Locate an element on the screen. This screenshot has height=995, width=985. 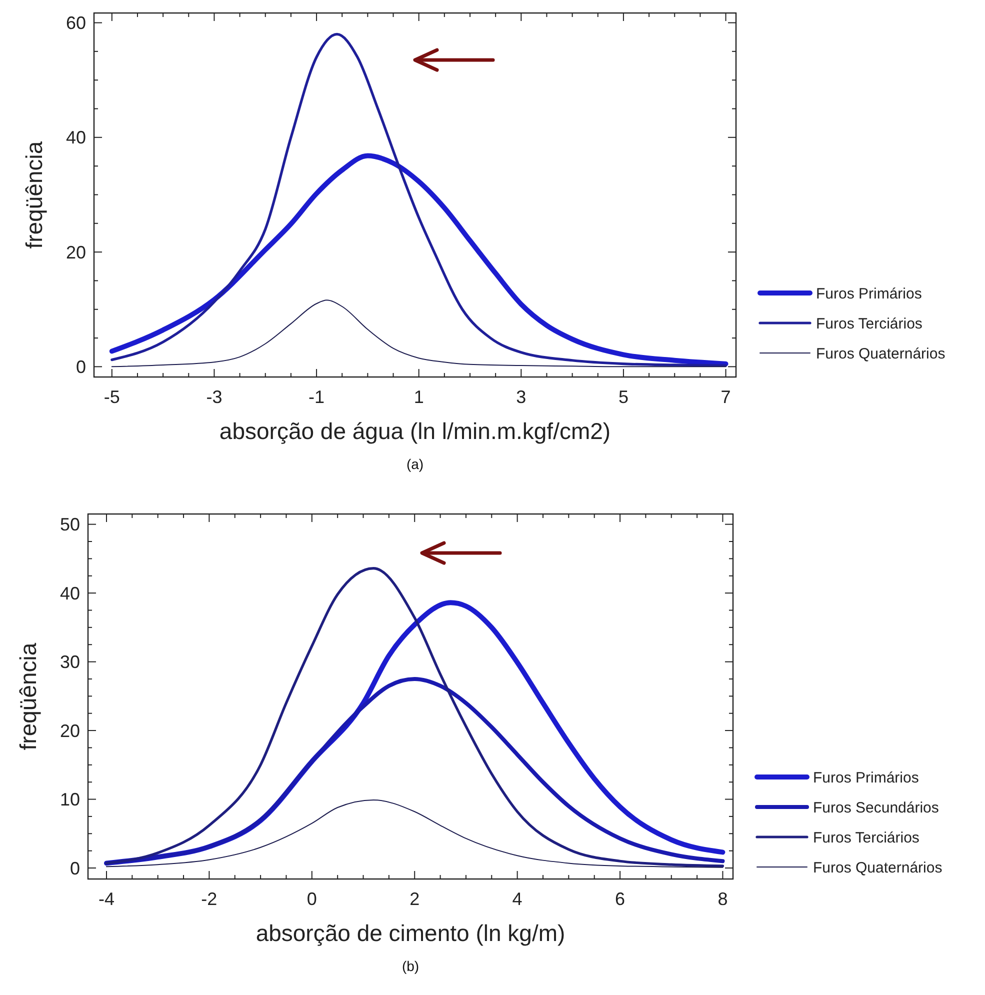
text: (b) is located at coordinates (411, 966).